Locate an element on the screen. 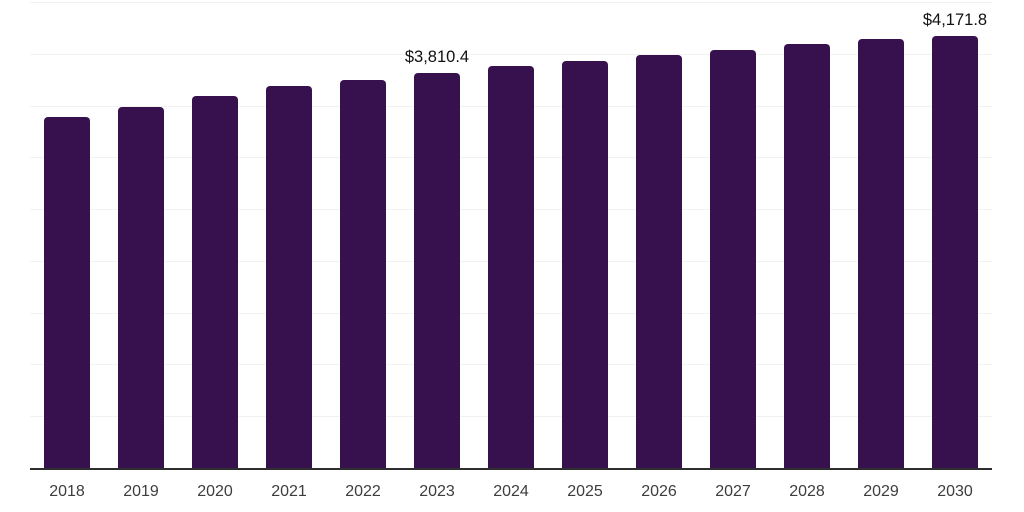  x-tick-label: 2024 is located at coordinates (511, 491).